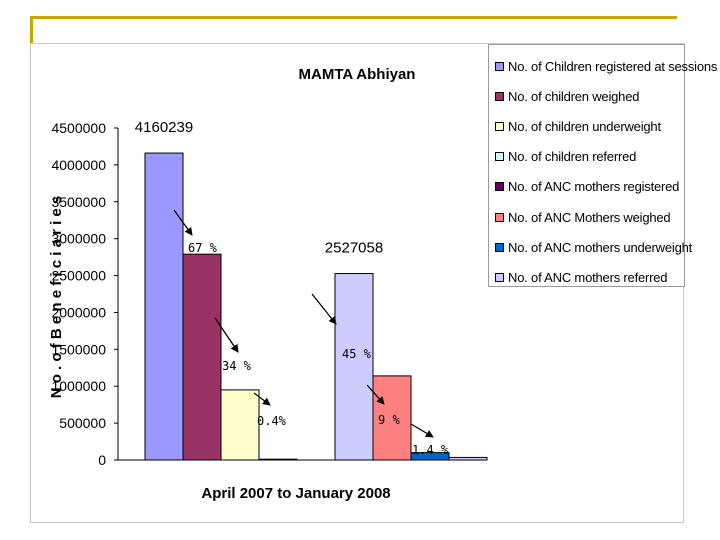 The width and height of the screenshot is (720, 540). Describe the element at coordinates (613, 66) in the screenshot. I see `legend-label: No. of Children registered at sessions` at that location.